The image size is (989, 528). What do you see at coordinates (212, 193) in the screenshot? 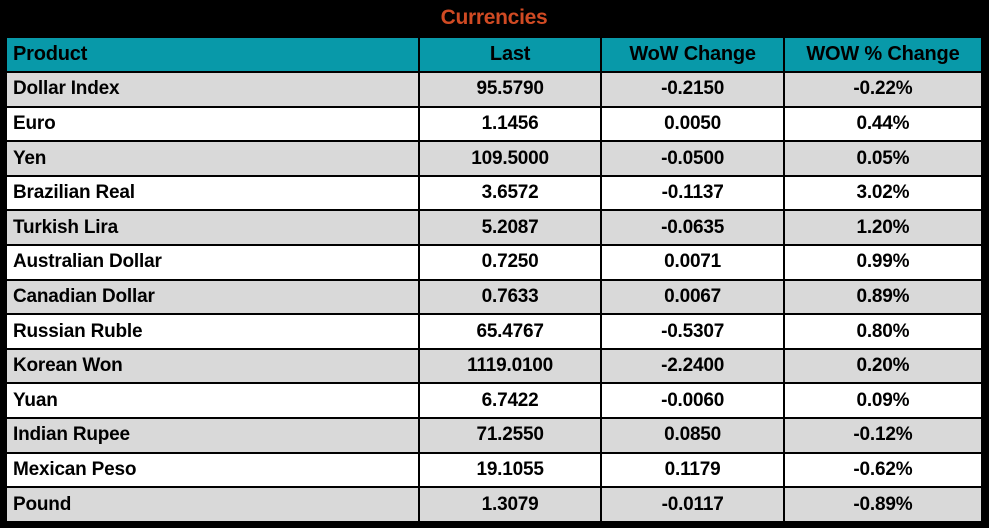
I see `cell-product: Brazilian Real` at bounding box center [212, 193].